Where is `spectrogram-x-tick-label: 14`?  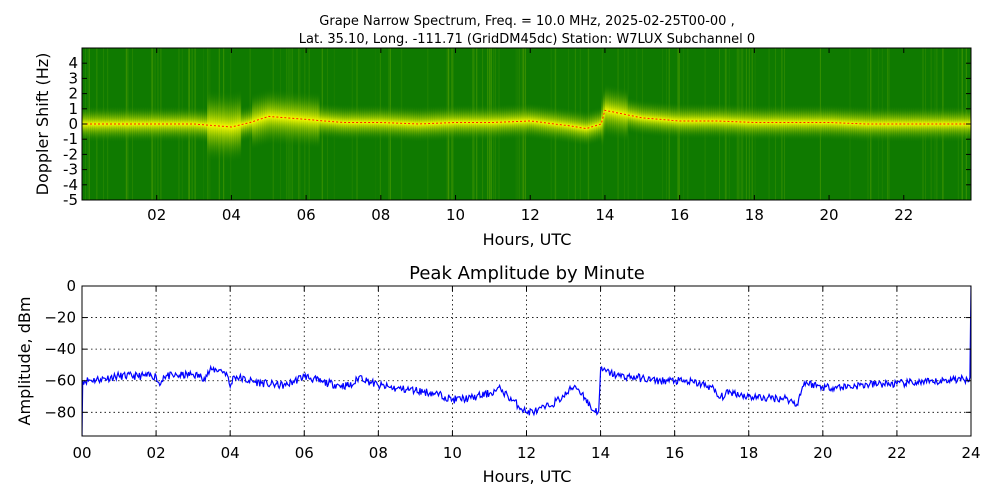 spectrogram-x-tick-label: 14 is located at coordinates (604, 215).